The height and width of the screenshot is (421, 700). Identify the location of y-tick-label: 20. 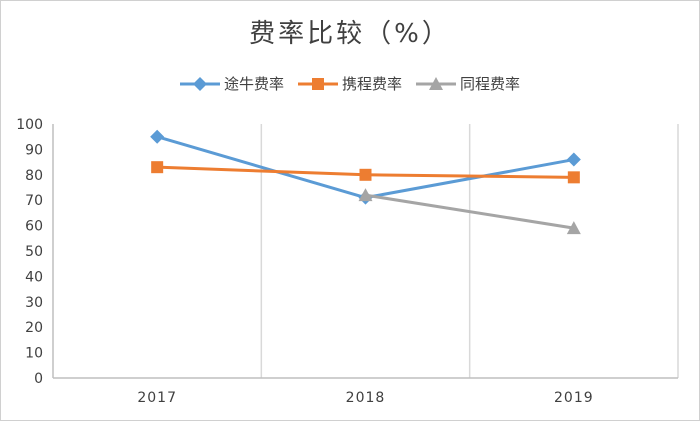
(34, 328).